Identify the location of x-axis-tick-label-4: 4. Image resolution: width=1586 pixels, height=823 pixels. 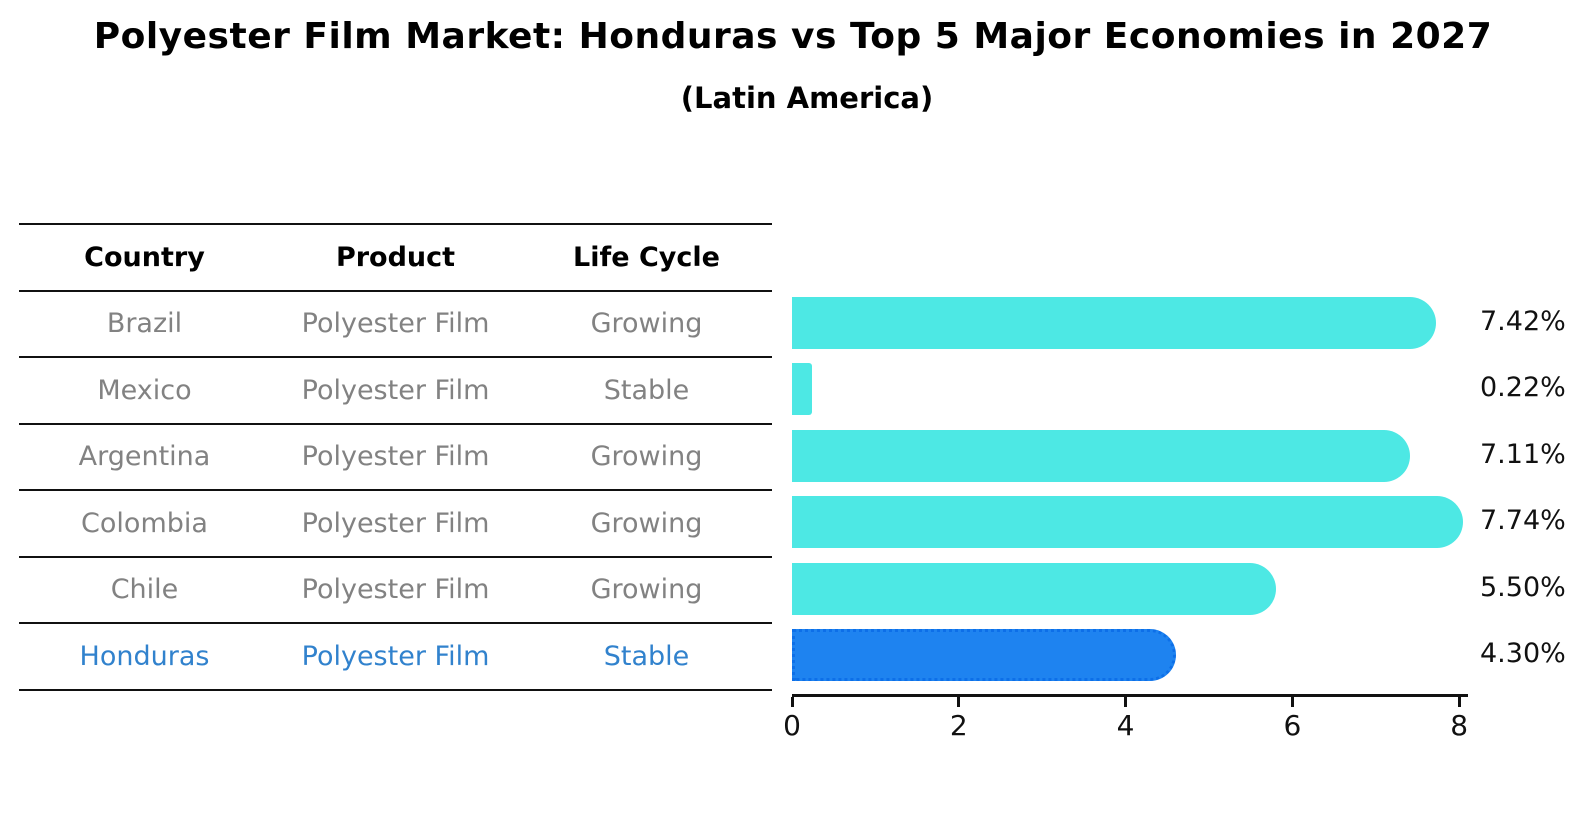
(1125, 725).